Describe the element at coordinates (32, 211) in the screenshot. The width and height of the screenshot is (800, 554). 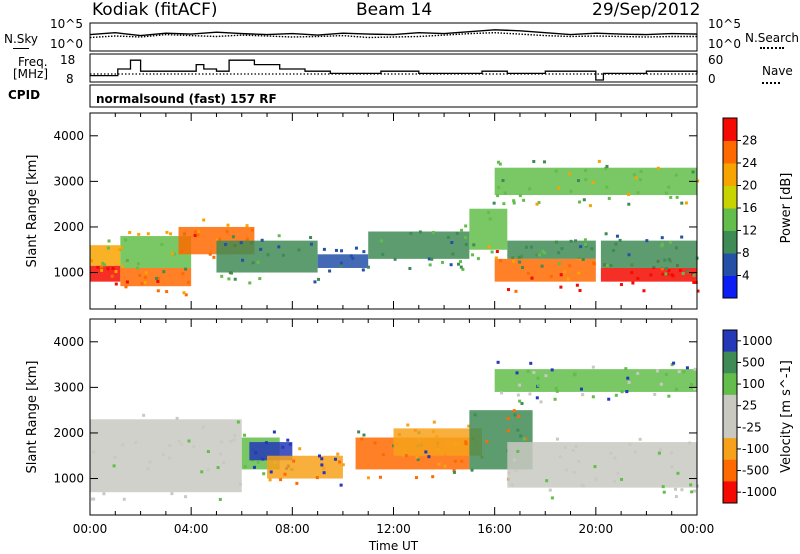
I see `power-ylabel: Slant Range [km]` at that location.